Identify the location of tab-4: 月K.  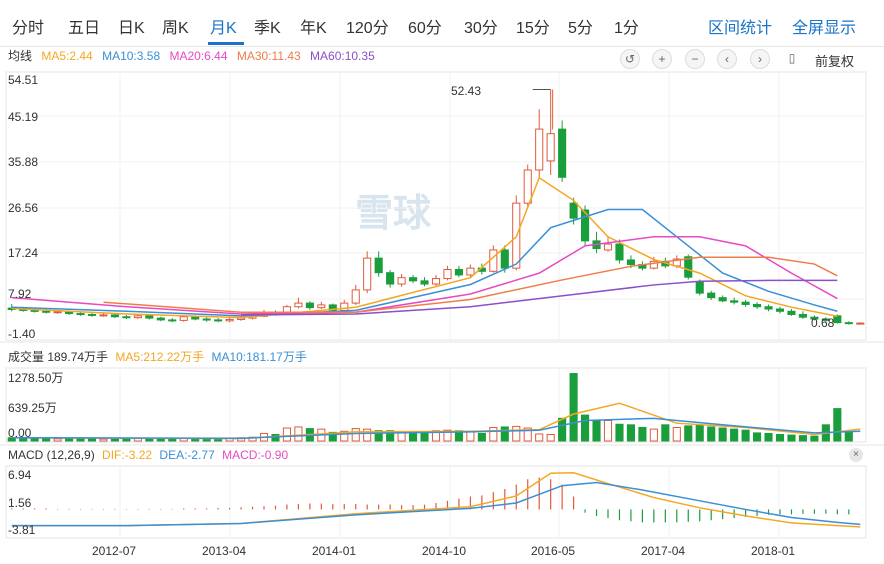
(223, 28).